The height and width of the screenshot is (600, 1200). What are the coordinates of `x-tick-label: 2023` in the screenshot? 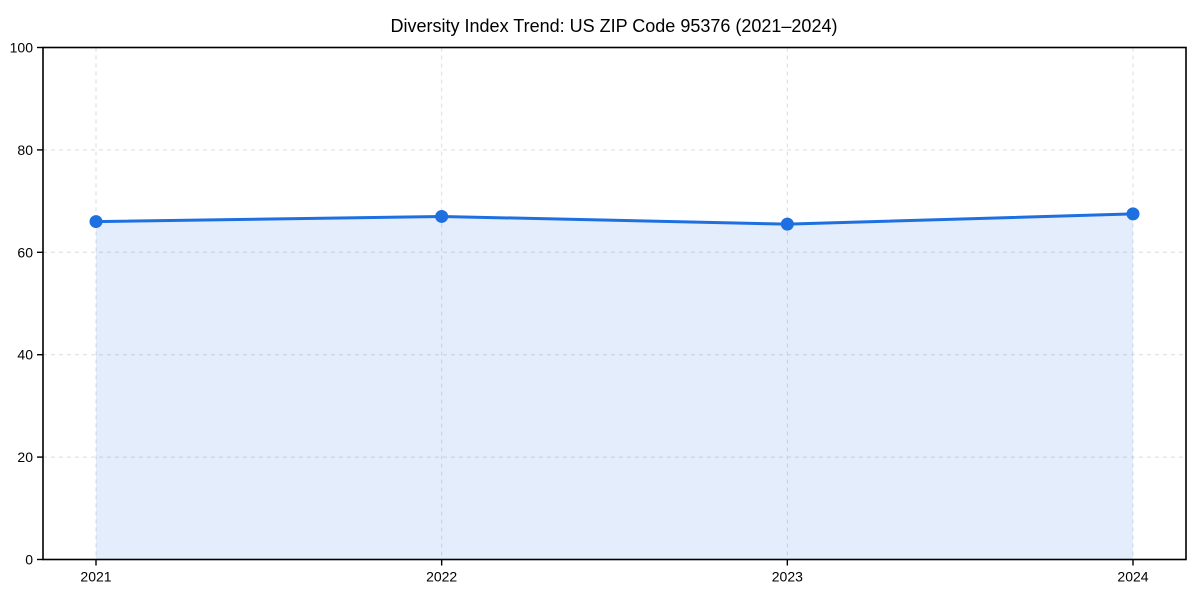 It's located at (787, 577).